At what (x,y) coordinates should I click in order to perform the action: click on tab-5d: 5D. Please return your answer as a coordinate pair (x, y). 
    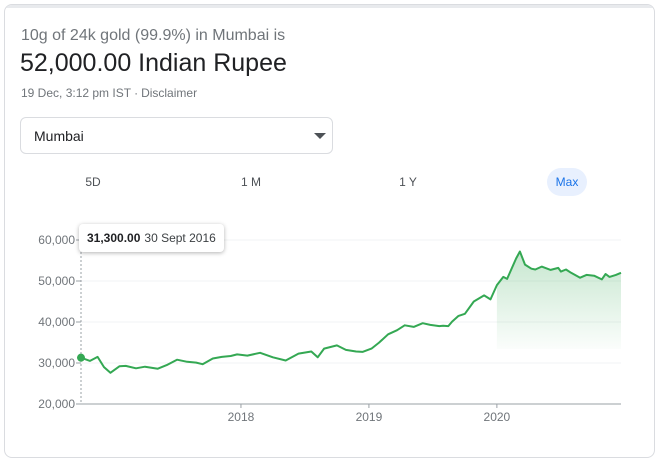
    Looking at the image, I should click on (93, 182).